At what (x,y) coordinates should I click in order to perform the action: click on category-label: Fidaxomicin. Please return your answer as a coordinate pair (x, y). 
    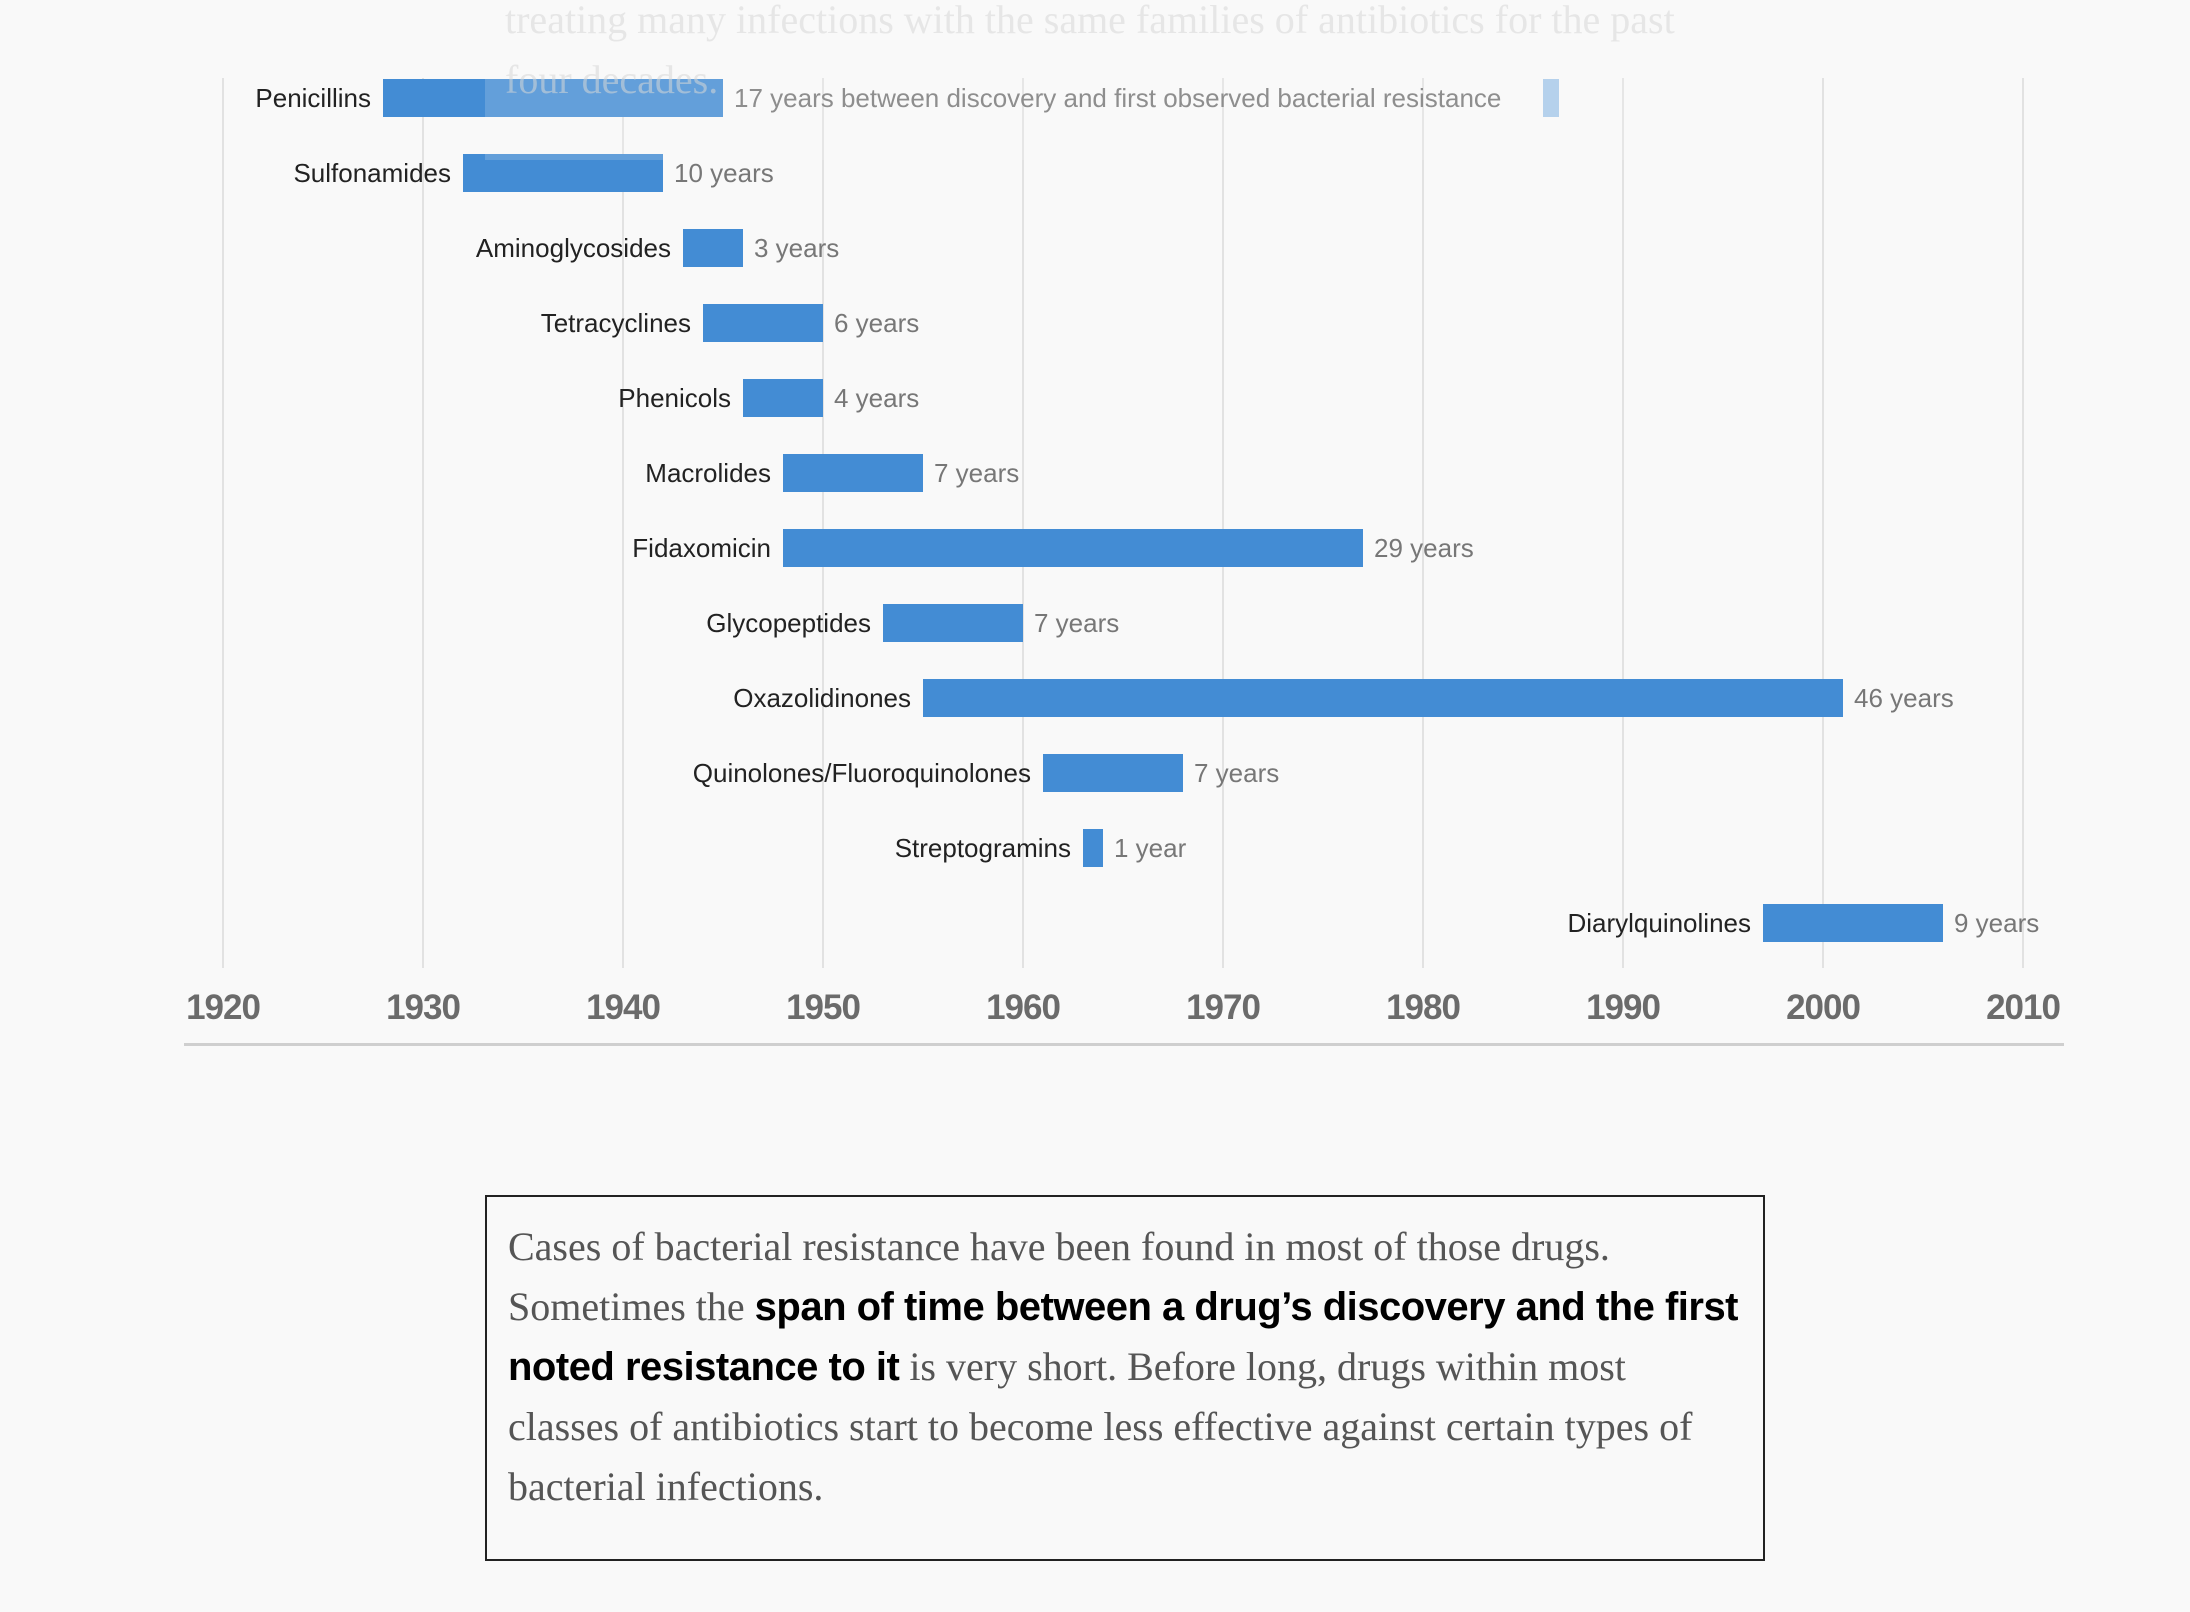
    Looking at the image, I should click on (701, 548).